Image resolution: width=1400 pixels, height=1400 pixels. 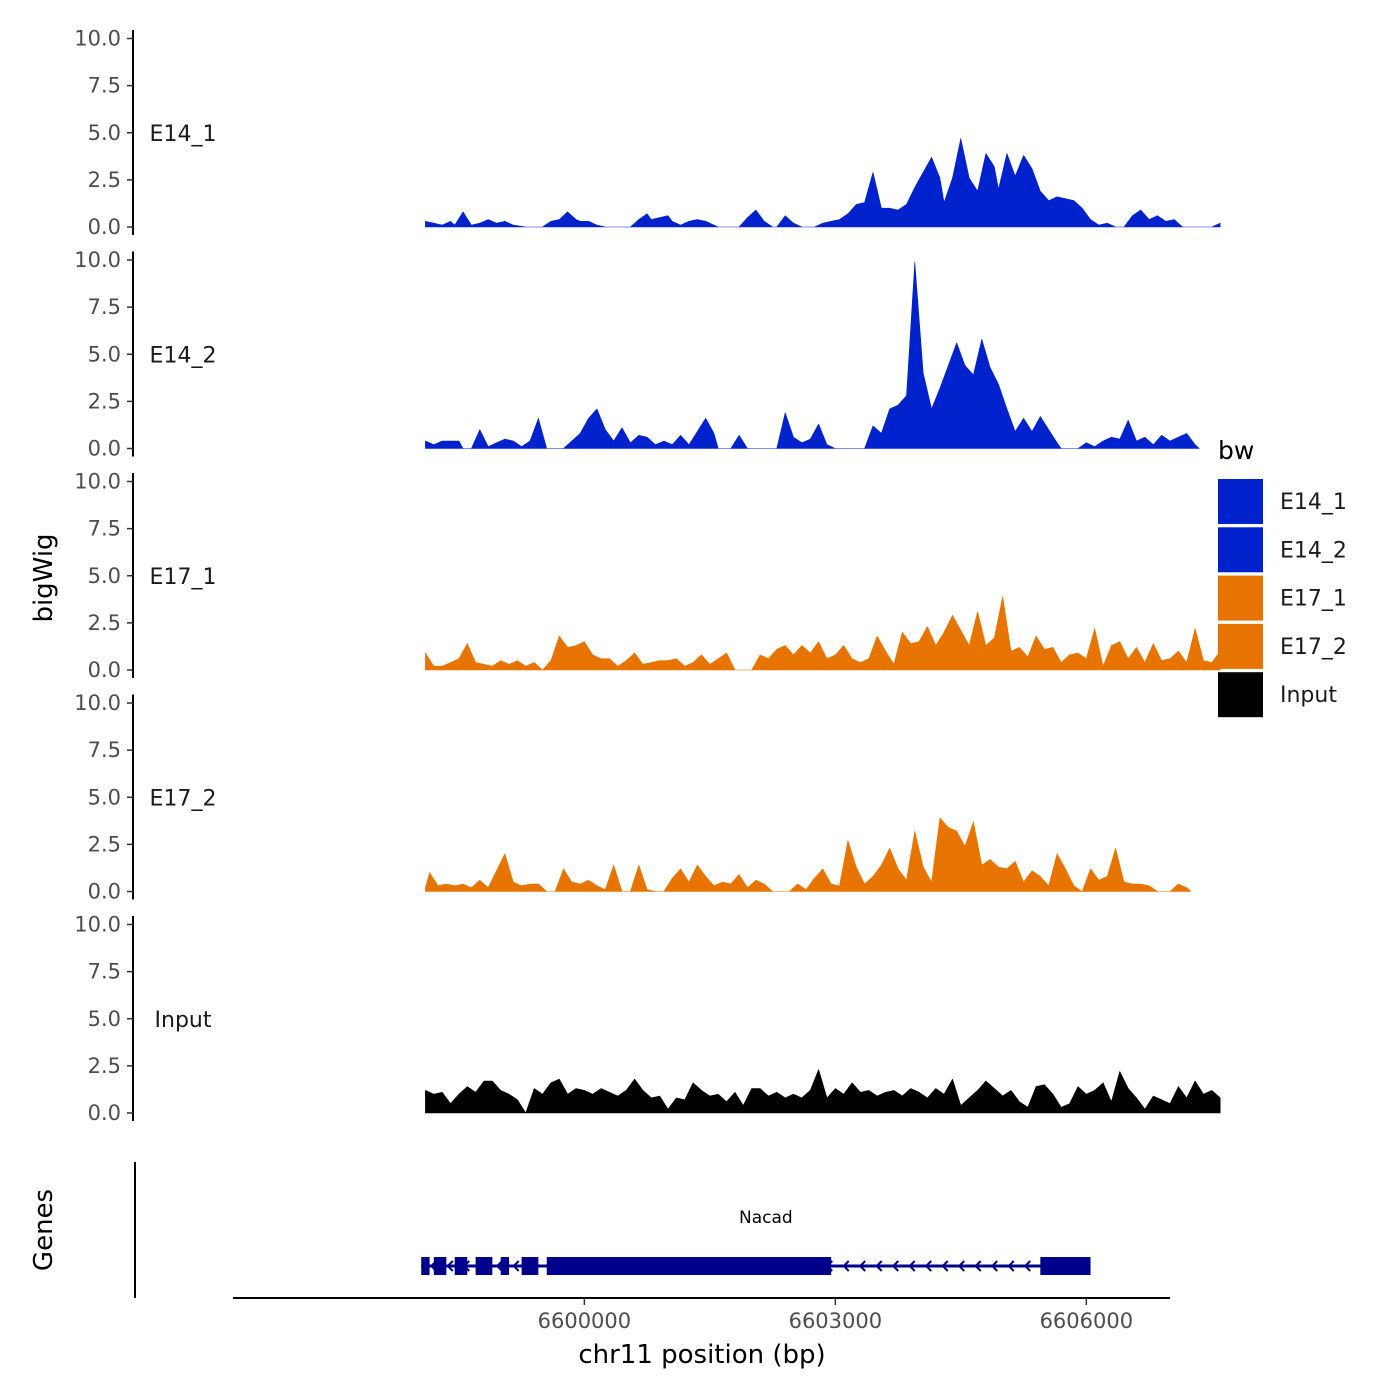 I want to click on legend-title: bw, so click(x=1236, y=450).